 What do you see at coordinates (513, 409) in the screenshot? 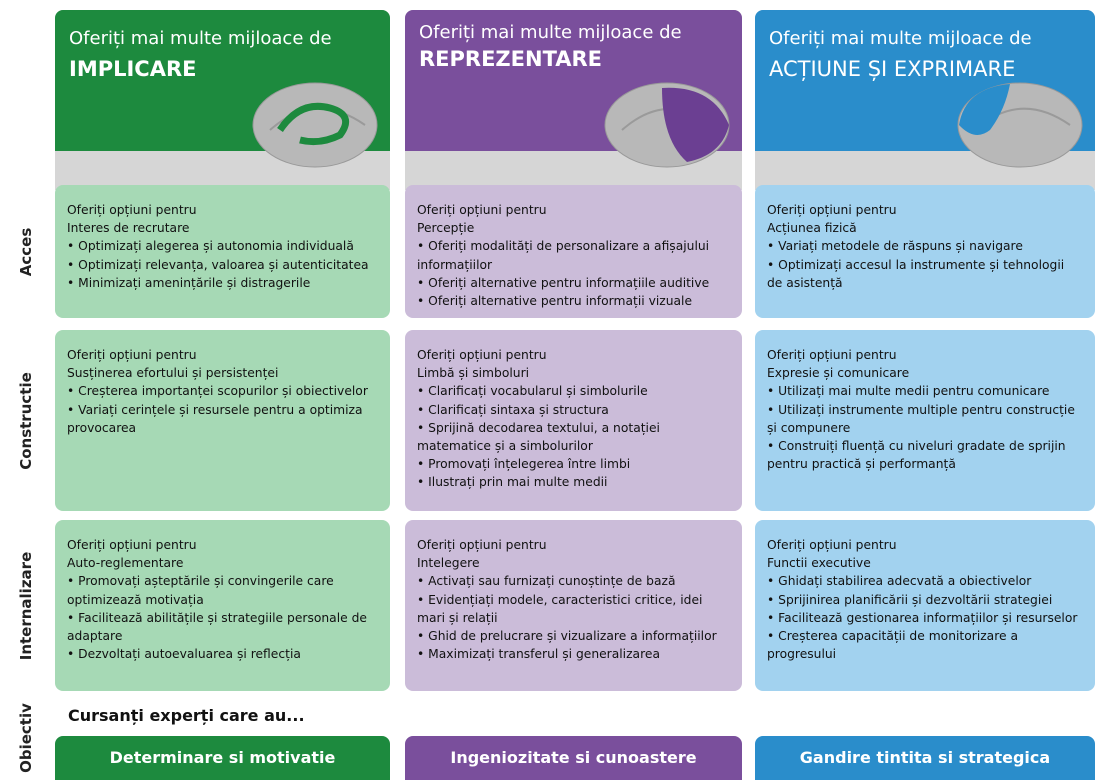
I see `bullet: • Clarificați sintaxa și structura` at bounding box center [513, 409].